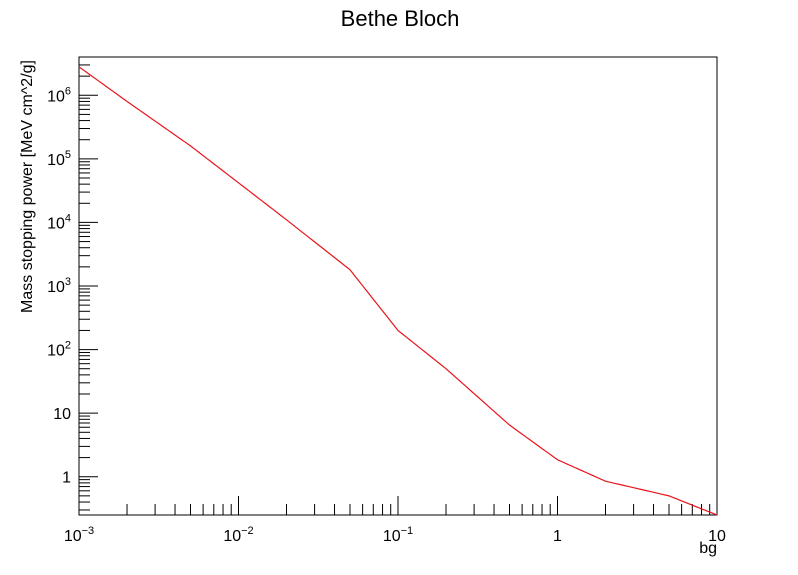 The width and height of the screenshot is (798, 575). What do you see at coordinates (59, 222) in the screenshot?
I see `y-tick-label: 10⁴` at bounding box center [59, 222].